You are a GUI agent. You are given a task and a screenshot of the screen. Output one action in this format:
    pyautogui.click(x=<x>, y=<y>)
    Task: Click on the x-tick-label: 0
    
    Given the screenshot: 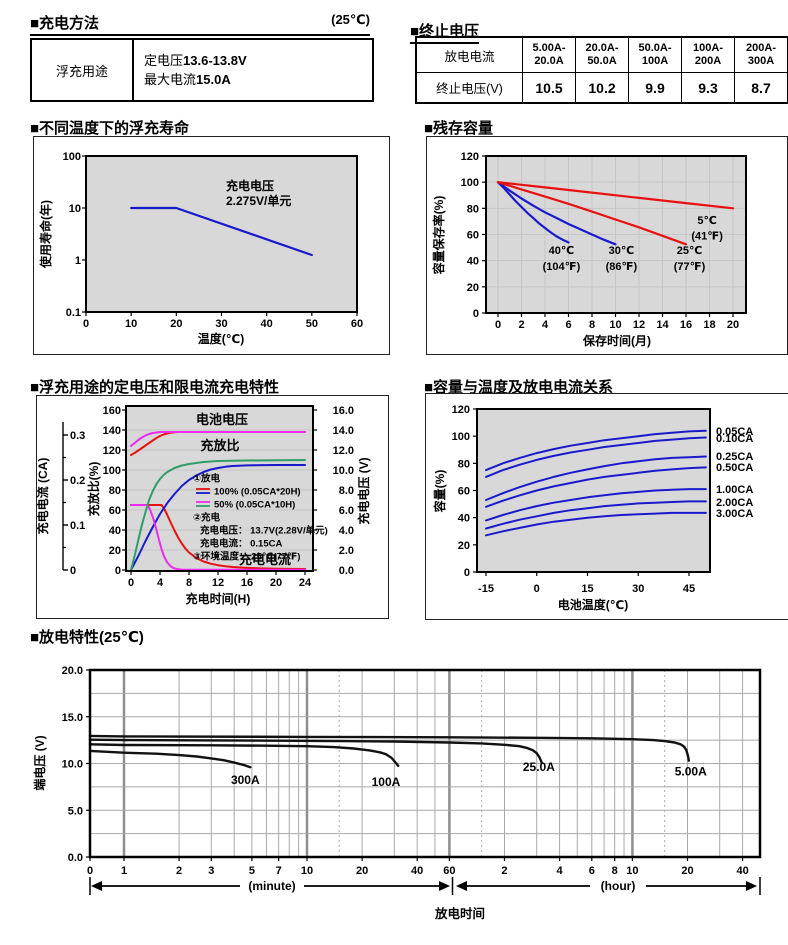 What is the action you would take?
    pyautogui.click(x=131, y=583)
    